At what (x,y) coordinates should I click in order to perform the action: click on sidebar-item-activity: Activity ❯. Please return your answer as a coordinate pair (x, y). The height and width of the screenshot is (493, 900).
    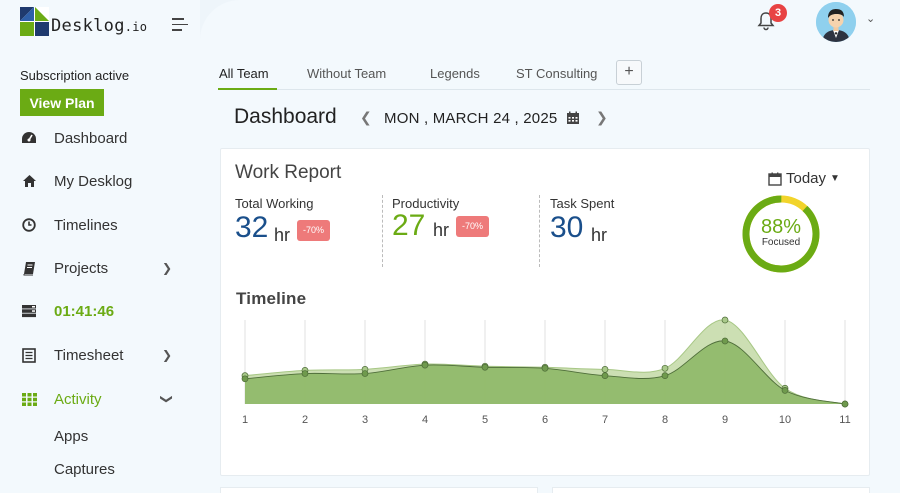
    Looking at the image, I should click on (95, 399).